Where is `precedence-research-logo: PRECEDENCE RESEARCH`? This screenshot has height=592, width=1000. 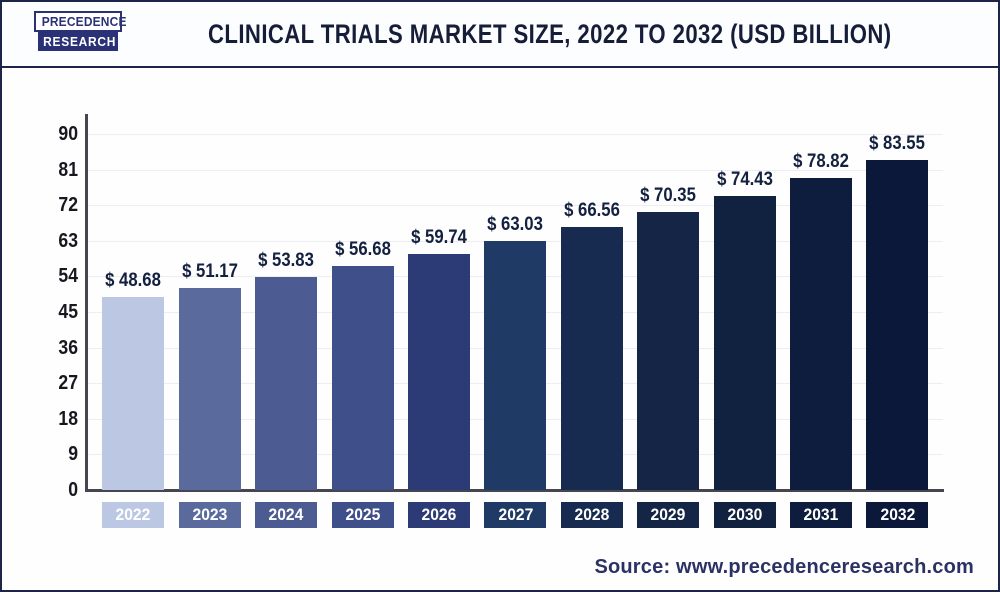
precedence-research-logo: PRECEDENCE RESEARCH is located at coordinates (80, 31).